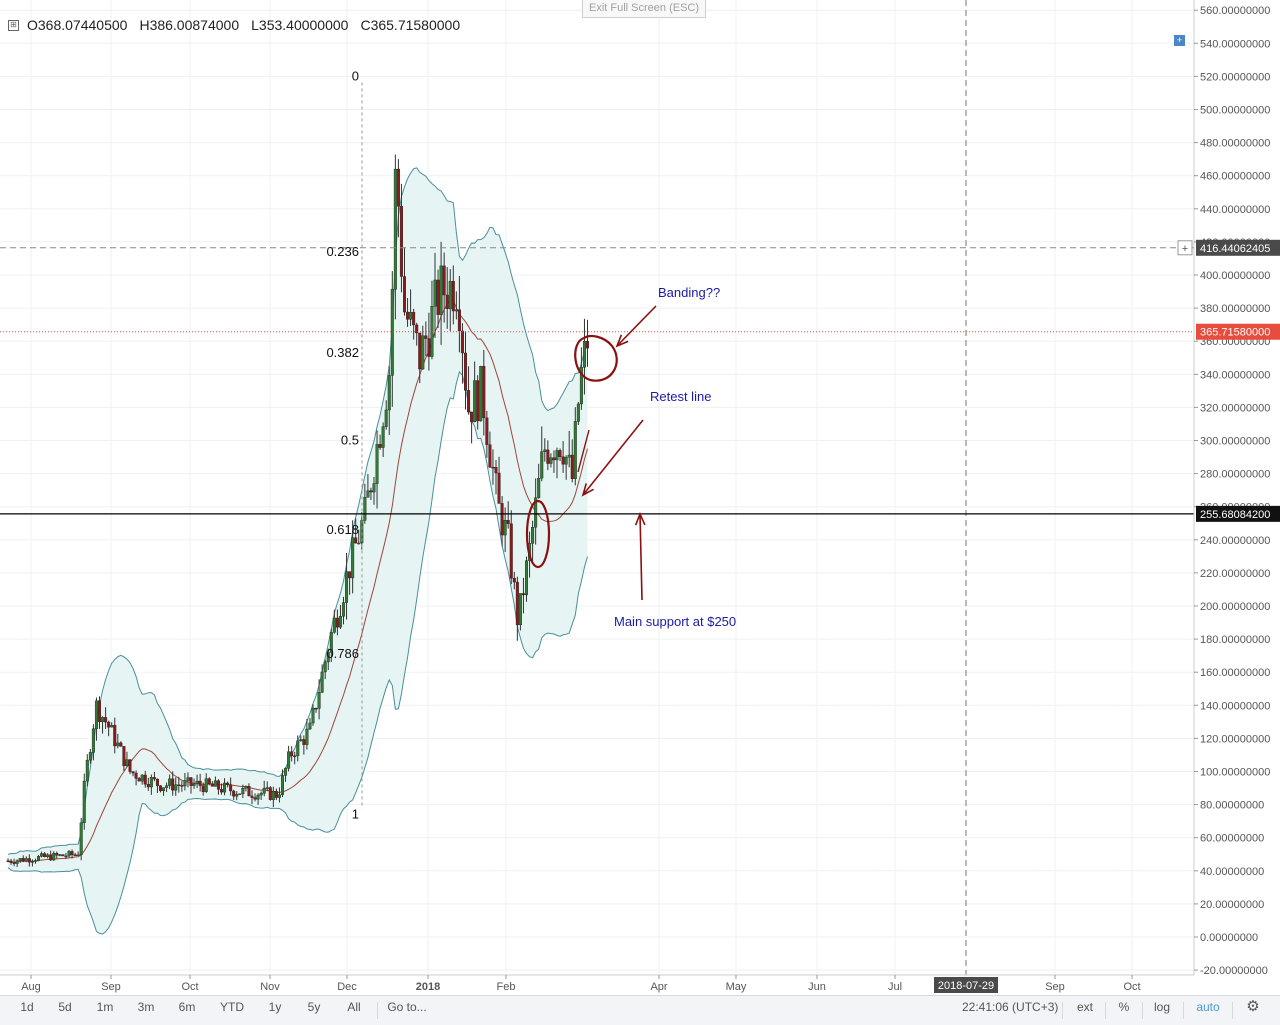 This screenshot has height=1025, width=1280. Describe the element at coordinates (1208, 1007) in the screenshot. I see `auto-scale-toggle: auto` at that location.